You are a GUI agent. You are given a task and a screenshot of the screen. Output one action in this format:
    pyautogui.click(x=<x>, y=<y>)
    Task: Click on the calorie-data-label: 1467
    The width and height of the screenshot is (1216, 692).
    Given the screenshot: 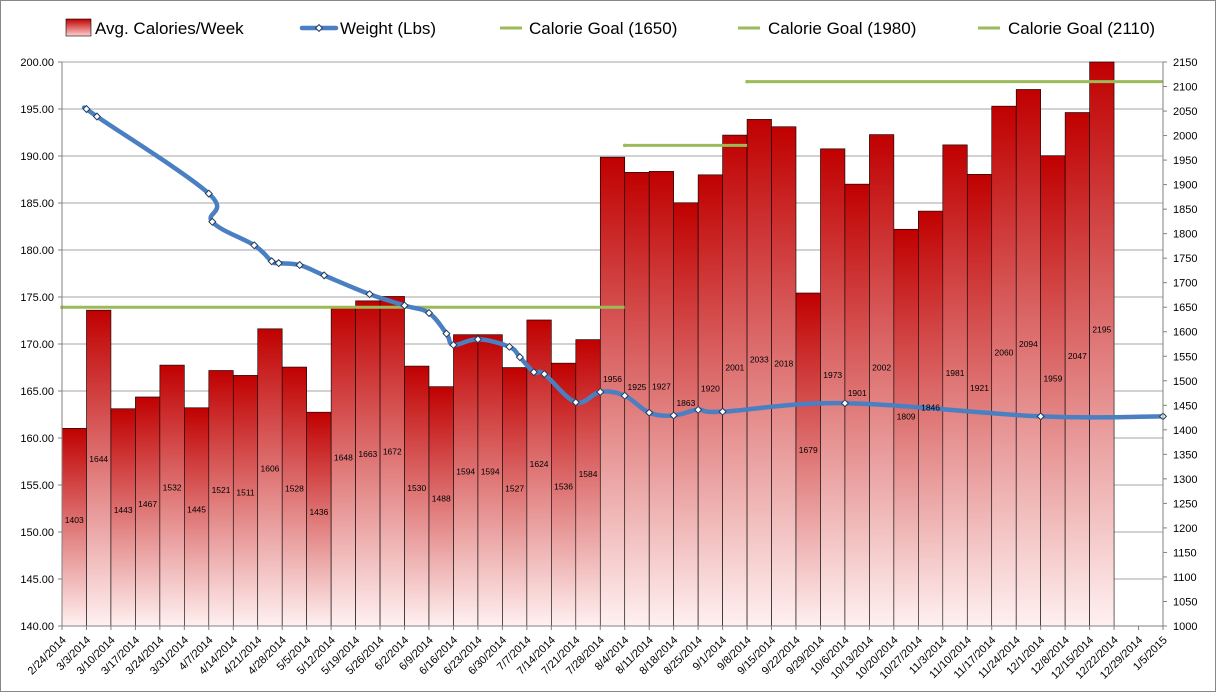 What is the action you would take?
    pyautogui.click(x=147, y=504)
    